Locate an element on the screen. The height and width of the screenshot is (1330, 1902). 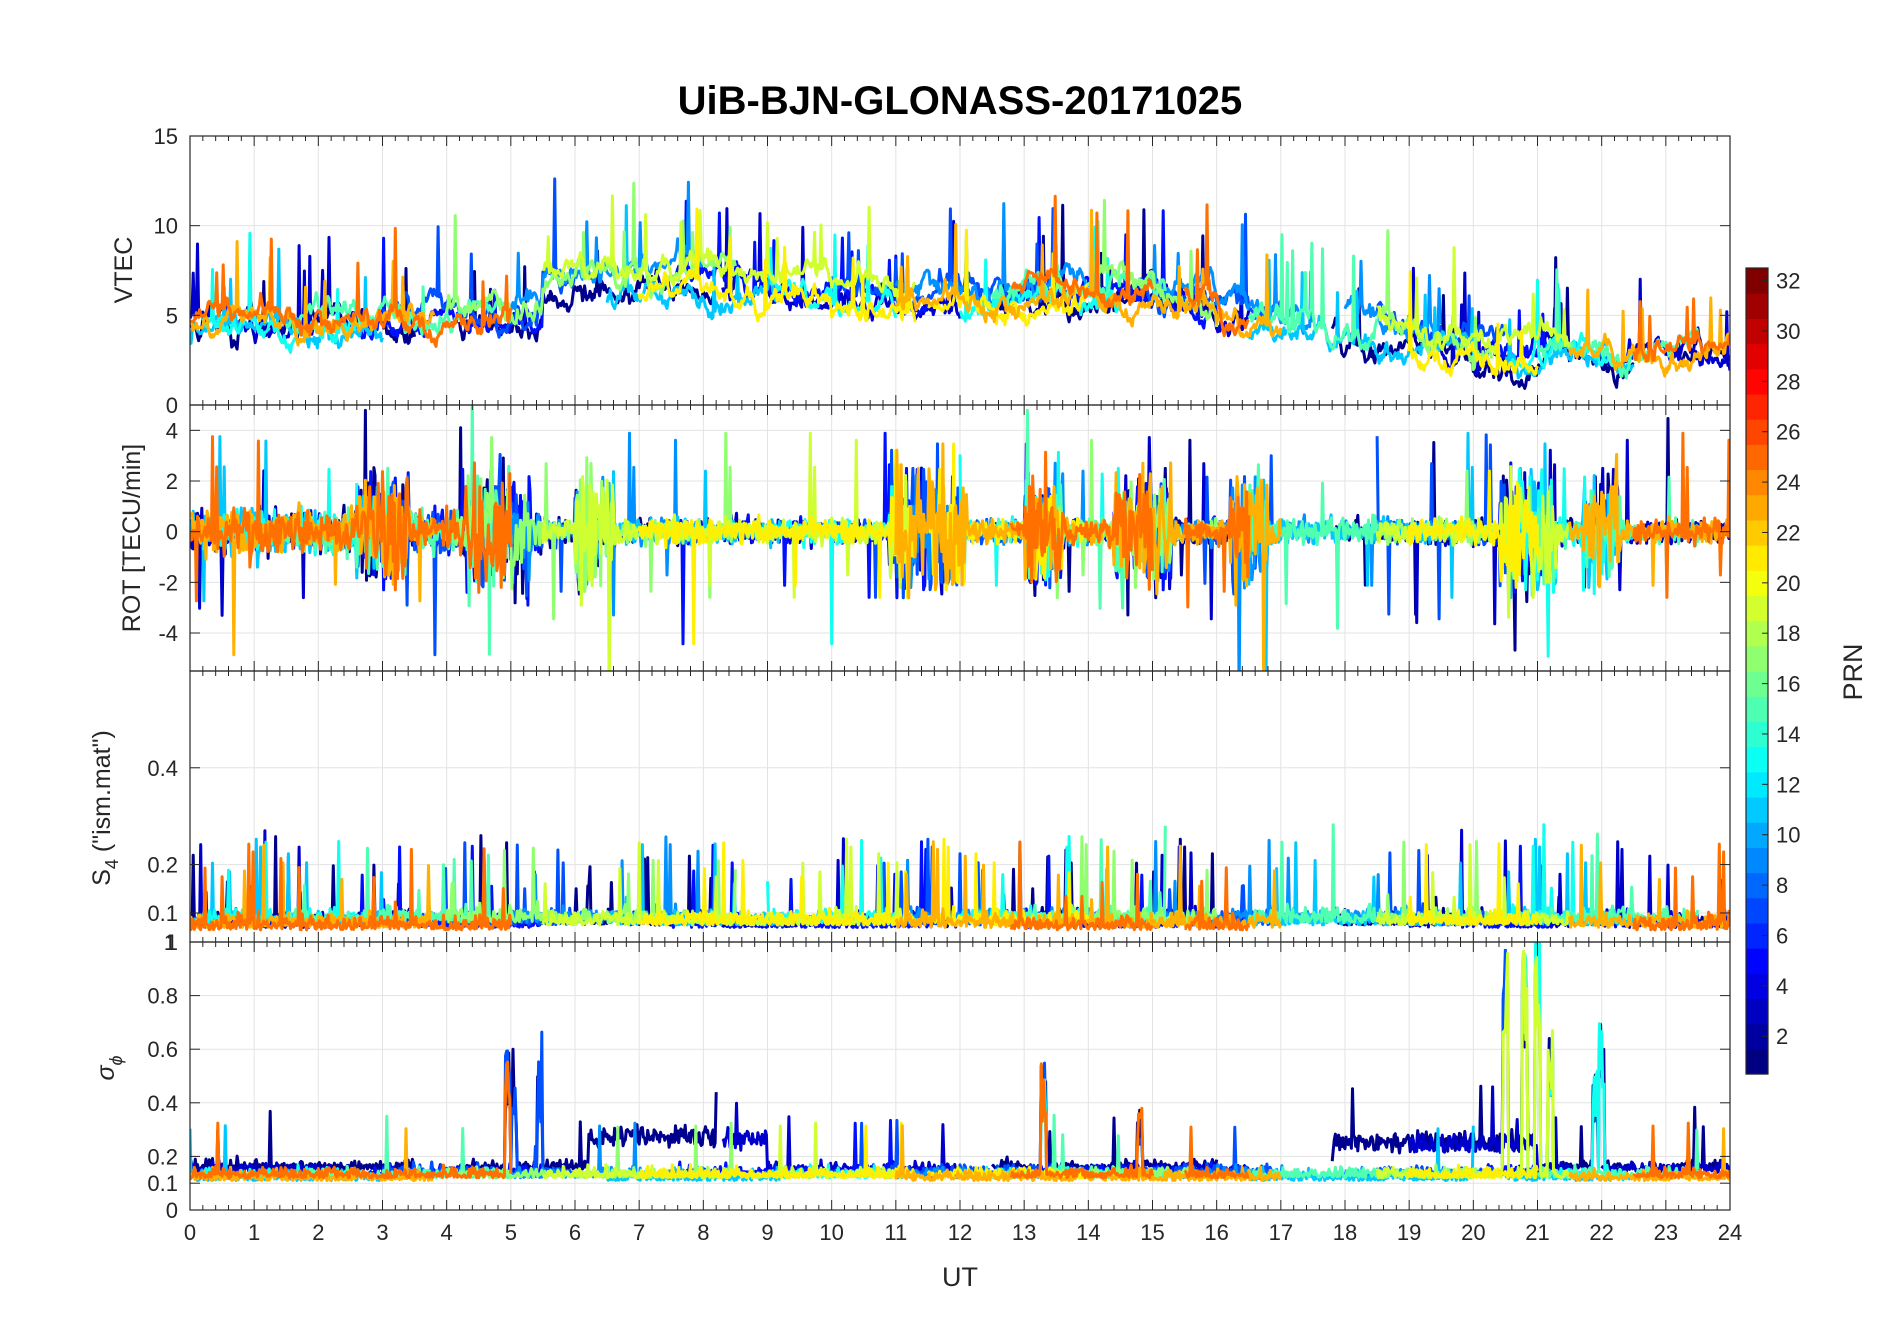
colorbar-tick-label: 6 is located at coordinates (1782, 935).